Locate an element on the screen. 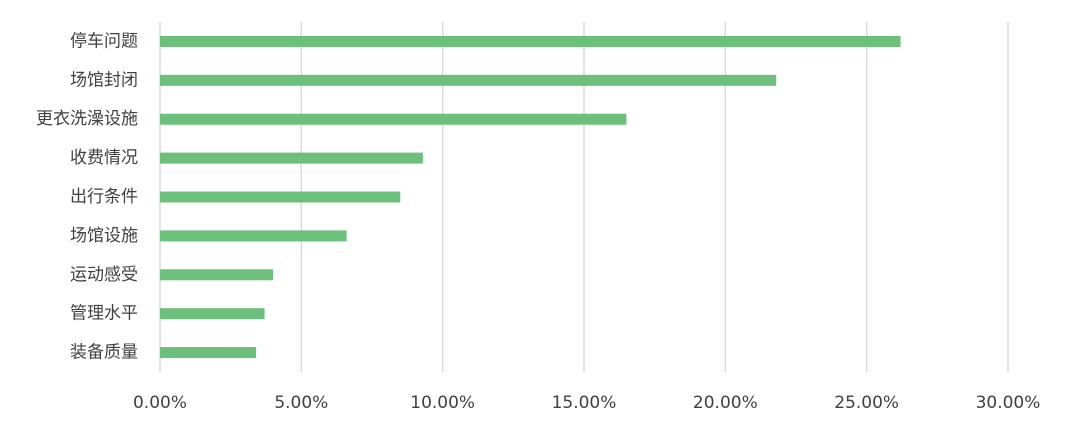  y-tick-label: 装备质量 is located at coordinates (104, 353).